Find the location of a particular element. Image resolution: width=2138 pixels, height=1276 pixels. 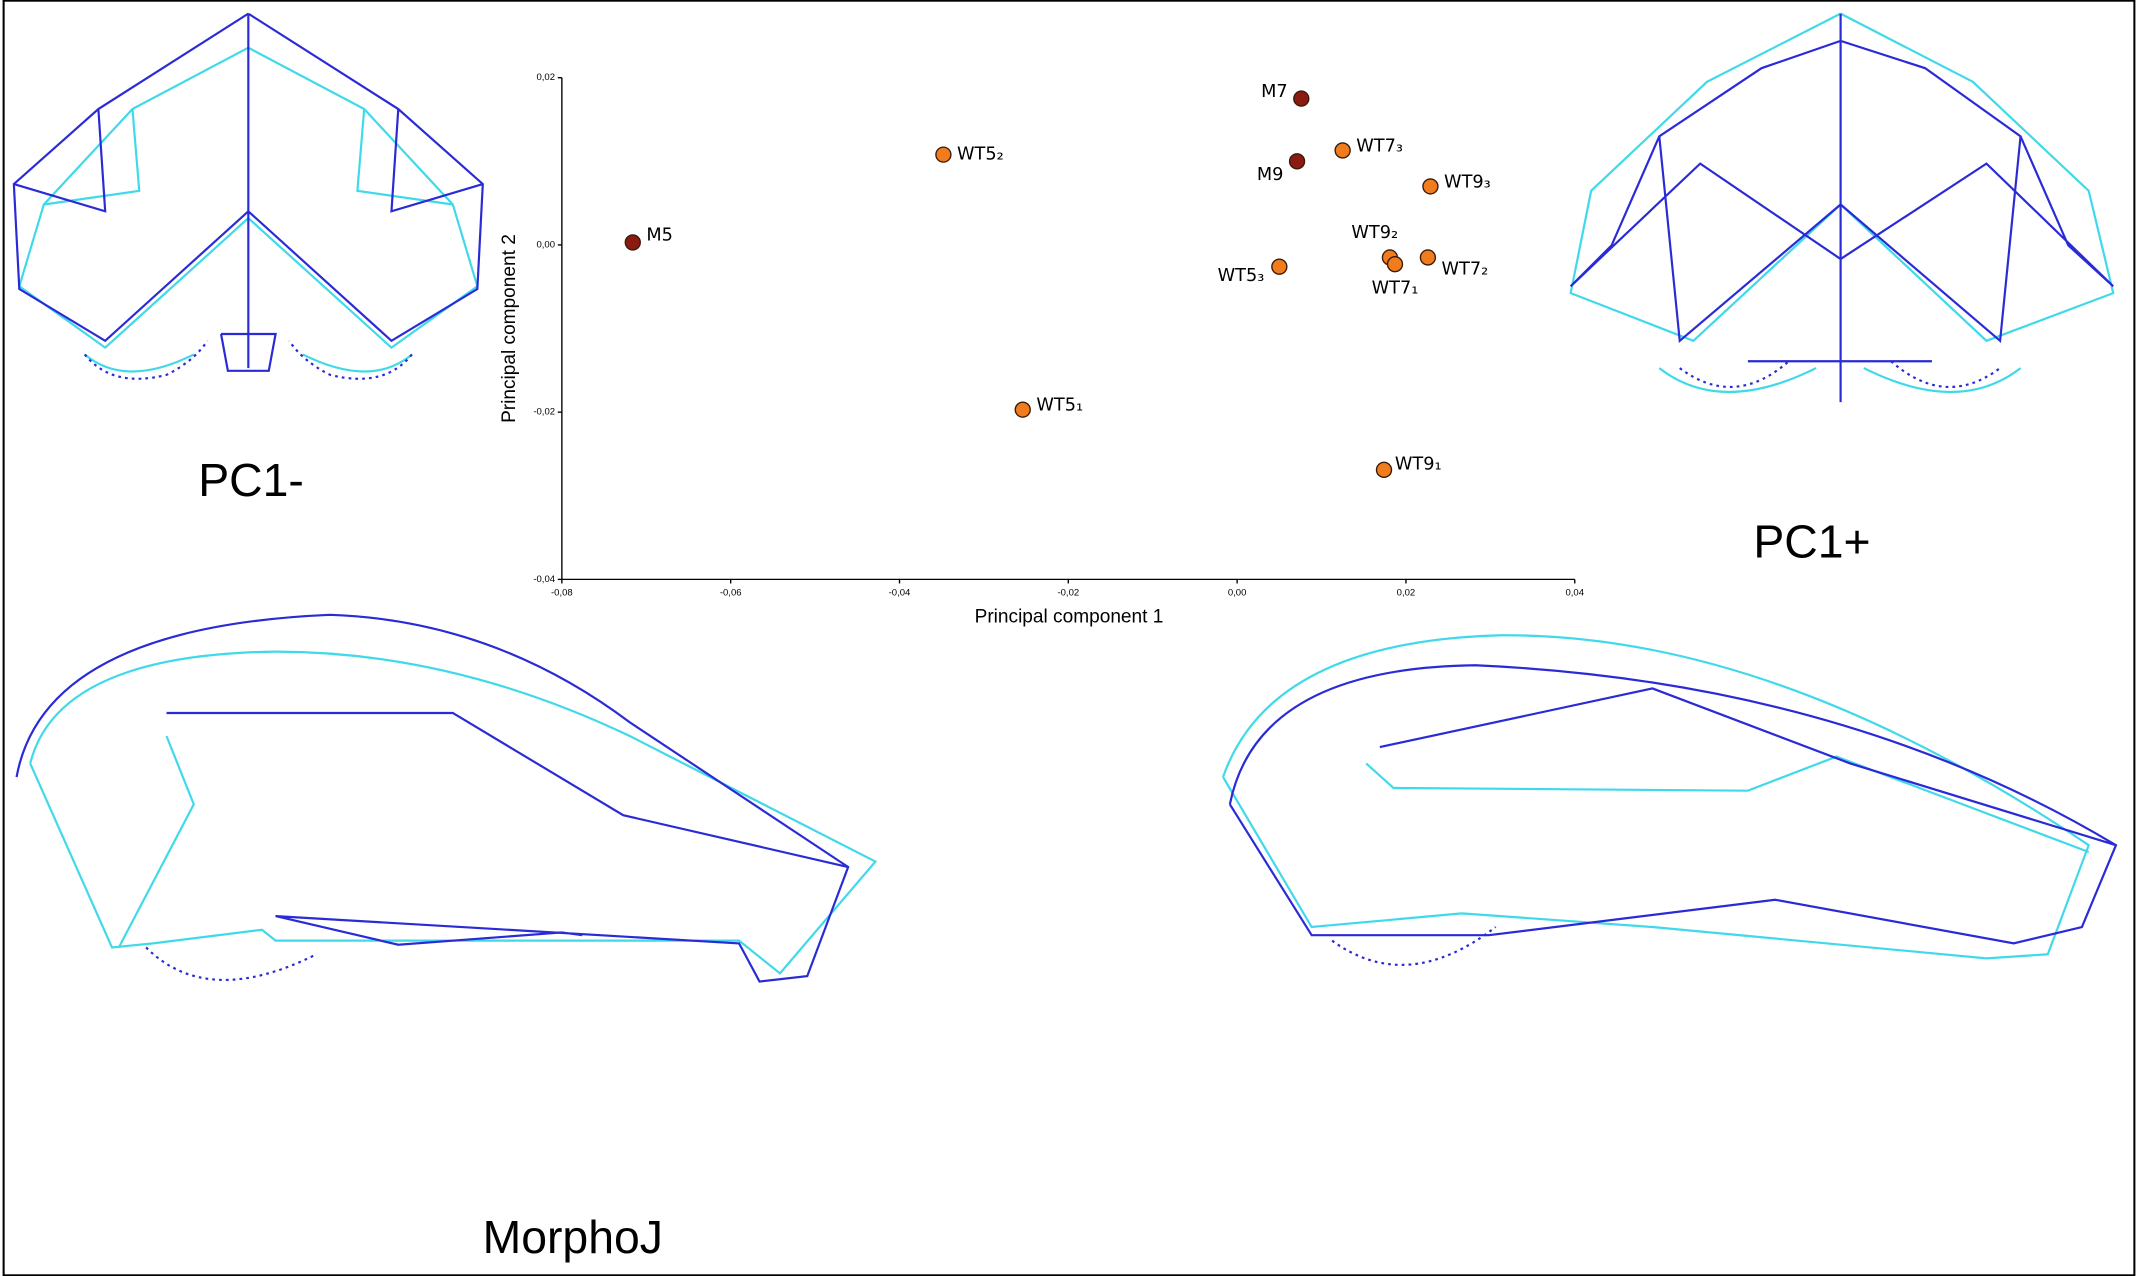

annotation: PC1- is located at coordinates (251, 480).